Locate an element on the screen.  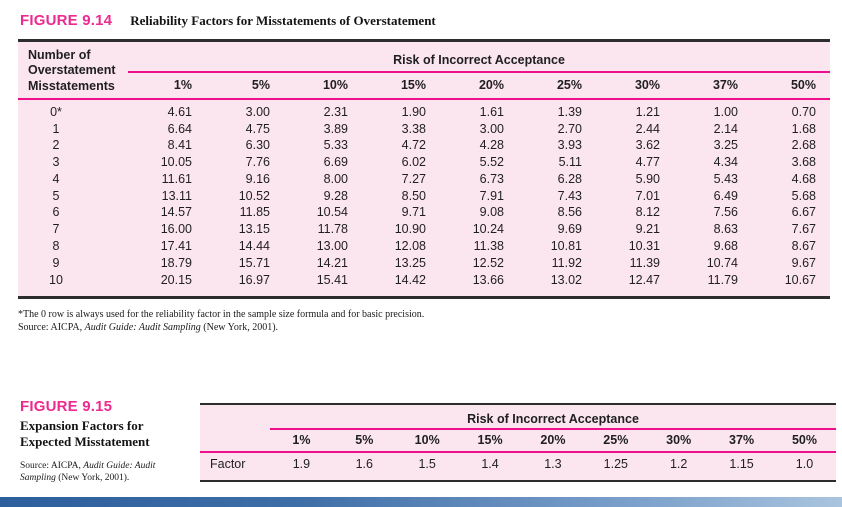
reliability-factor-cell: 8.50 is located at coordinates (413, 195).